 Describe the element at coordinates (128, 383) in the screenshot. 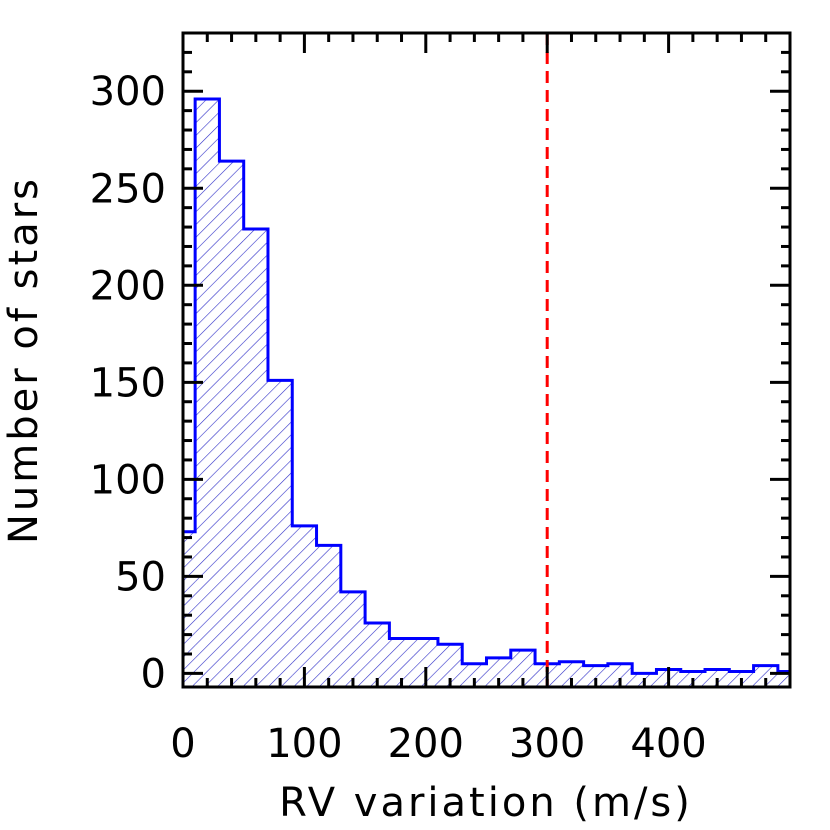

I see `y-tick-label: 150` at that location.